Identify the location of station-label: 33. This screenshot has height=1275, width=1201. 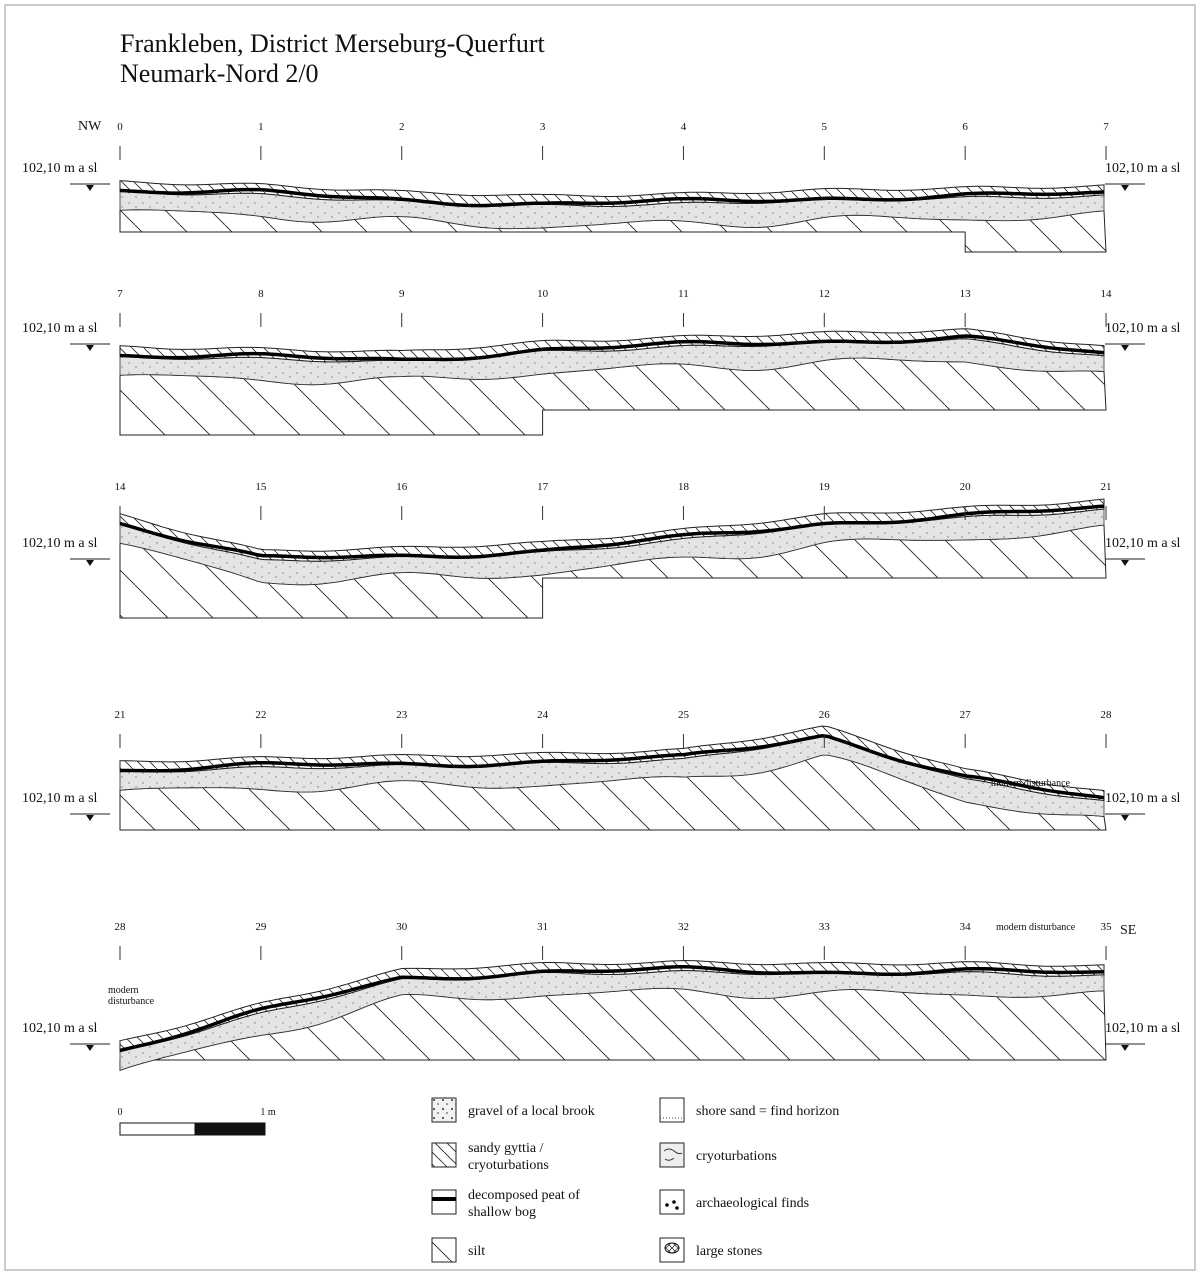
(825, 927).